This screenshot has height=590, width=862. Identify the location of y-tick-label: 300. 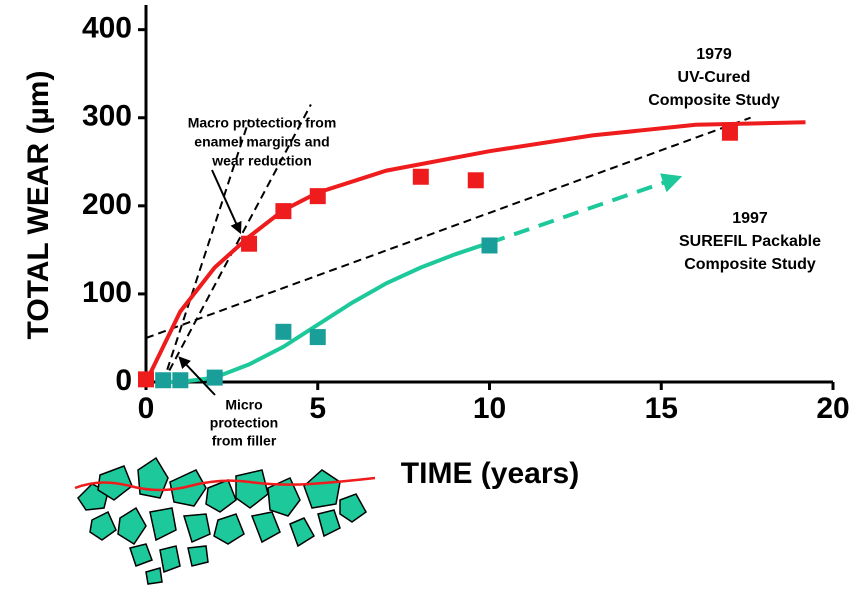
(107, 116).